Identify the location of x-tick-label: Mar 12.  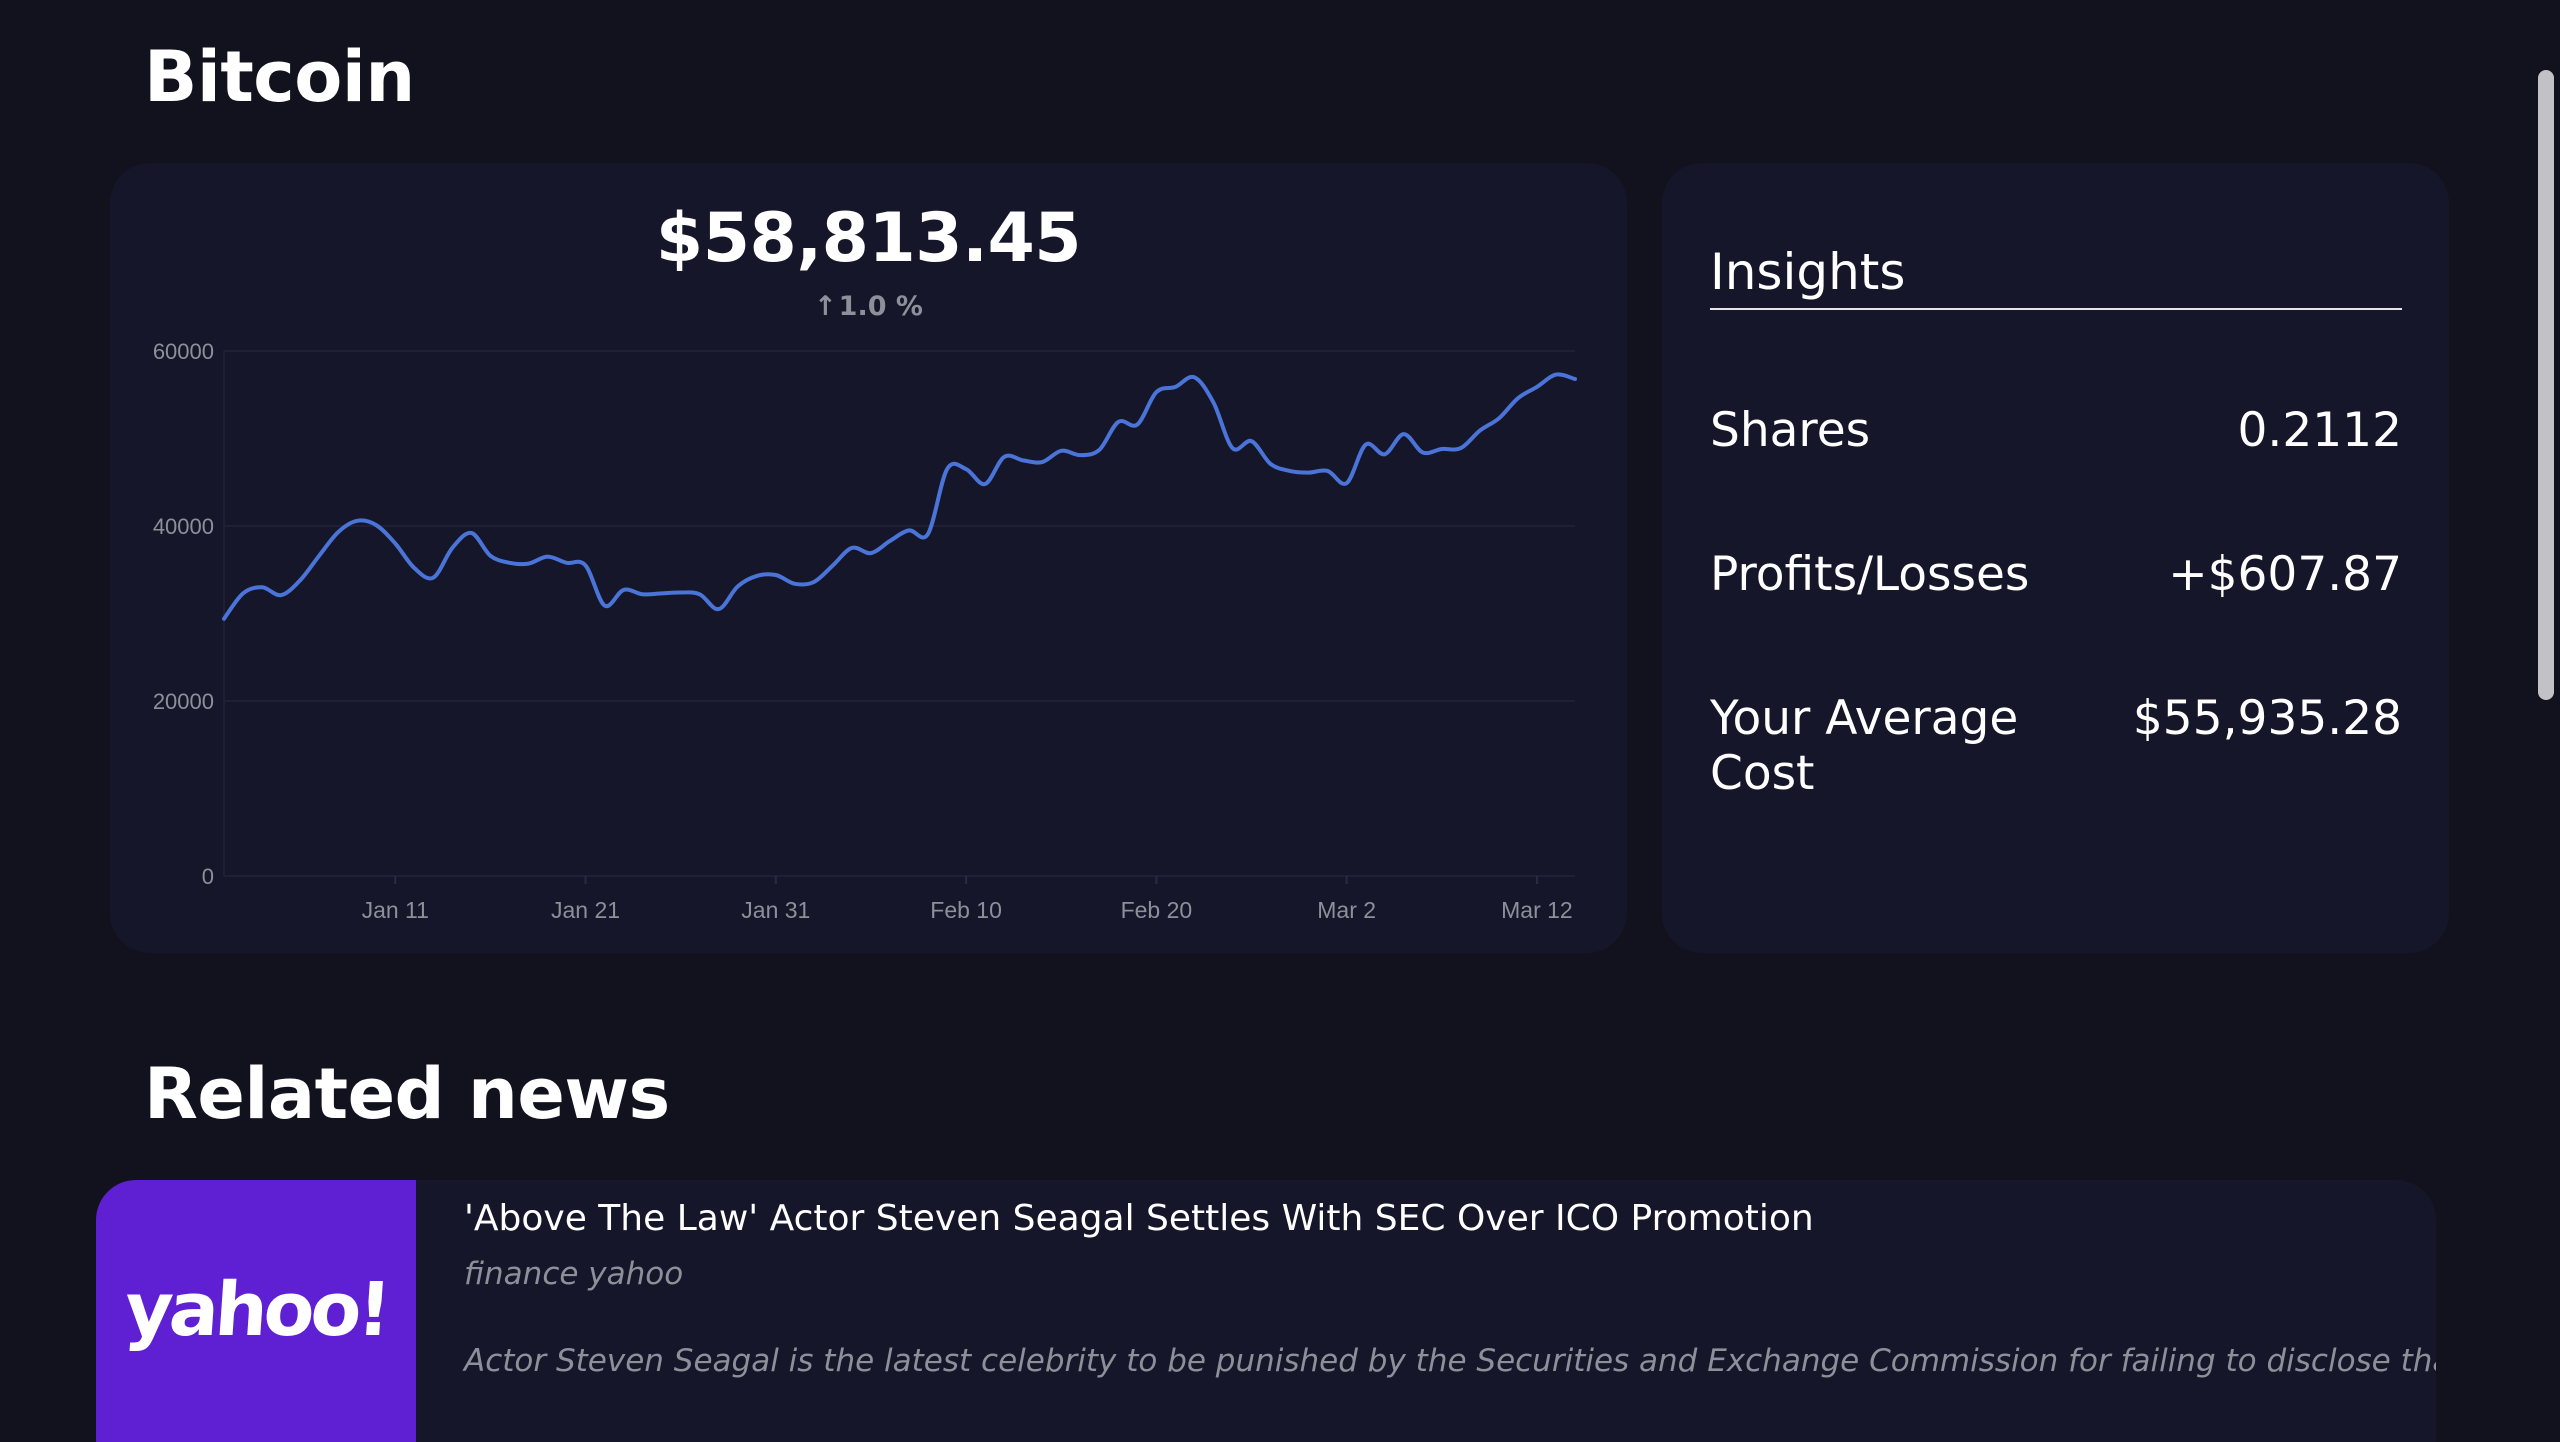
(1537, 910).